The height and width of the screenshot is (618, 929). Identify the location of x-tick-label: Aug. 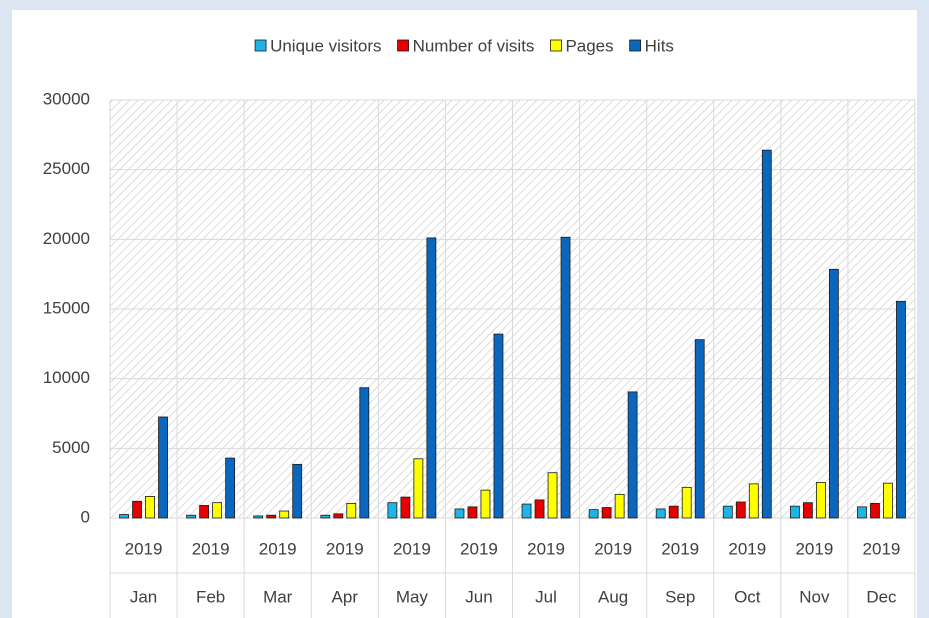
(613, 596).